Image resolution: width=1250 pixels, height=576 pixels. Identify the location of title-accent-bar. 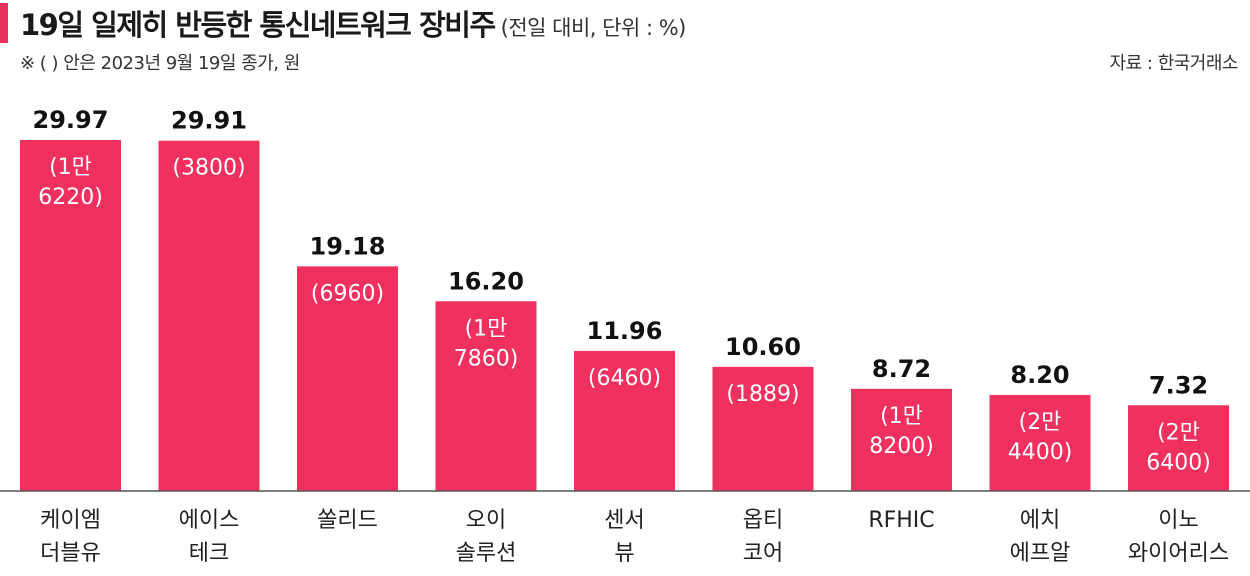
(4, 23).